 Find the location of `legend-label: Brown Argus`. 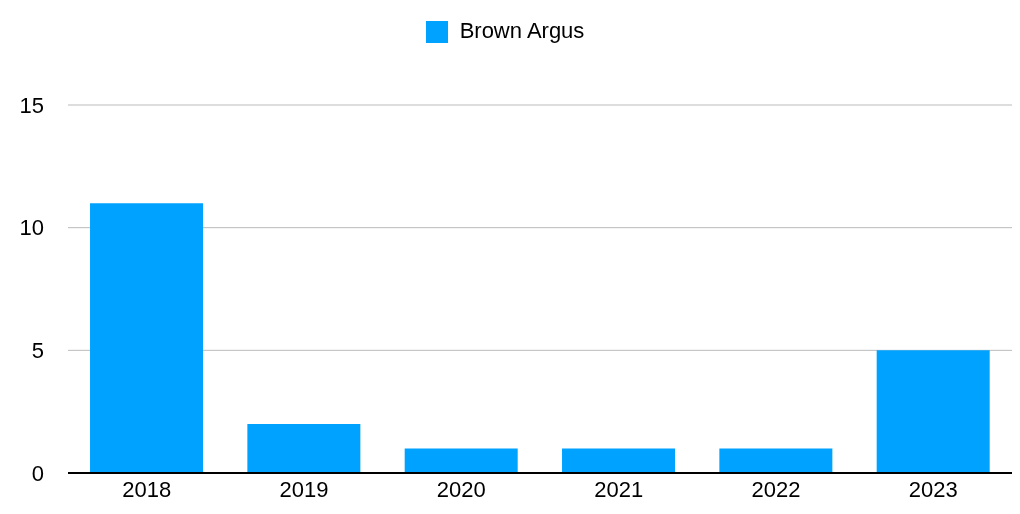

legend-label: Brown Argus is located at coordinates (522, 30).